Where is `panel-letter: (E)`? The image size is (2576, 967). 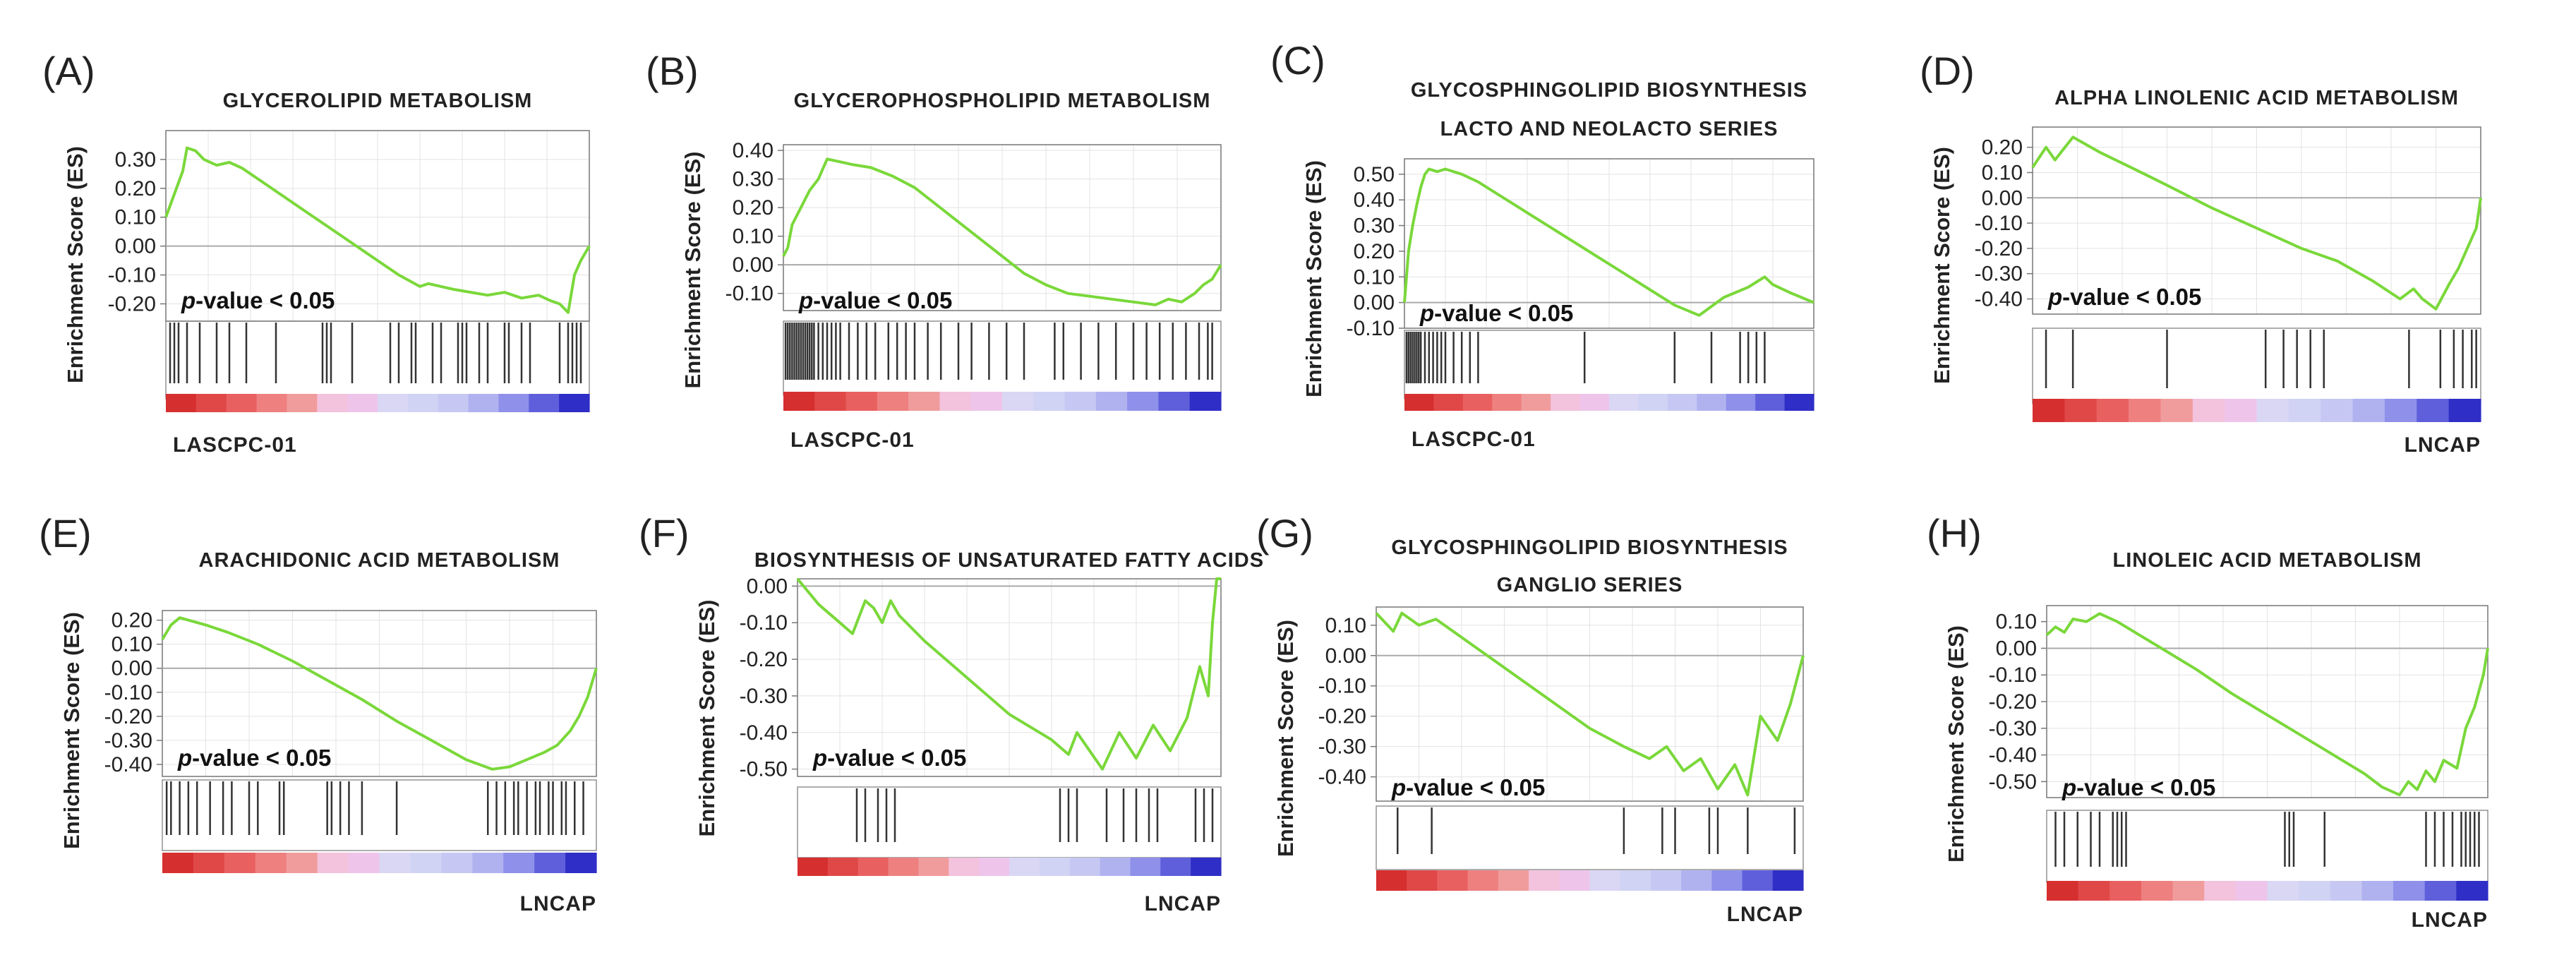
panel-letter: (E) is located at coordinates (65, 533).